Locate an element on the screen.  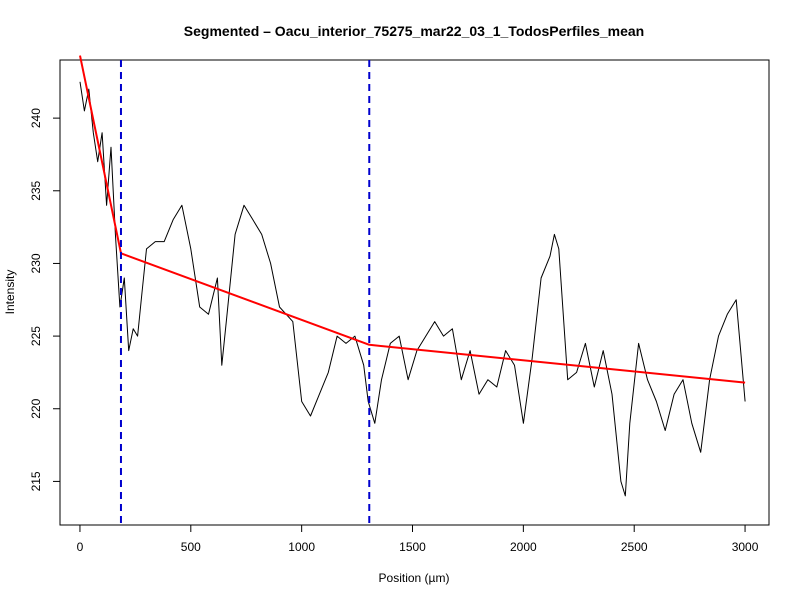
x-tick-label: 3000 is located at coordinates (745, 547).